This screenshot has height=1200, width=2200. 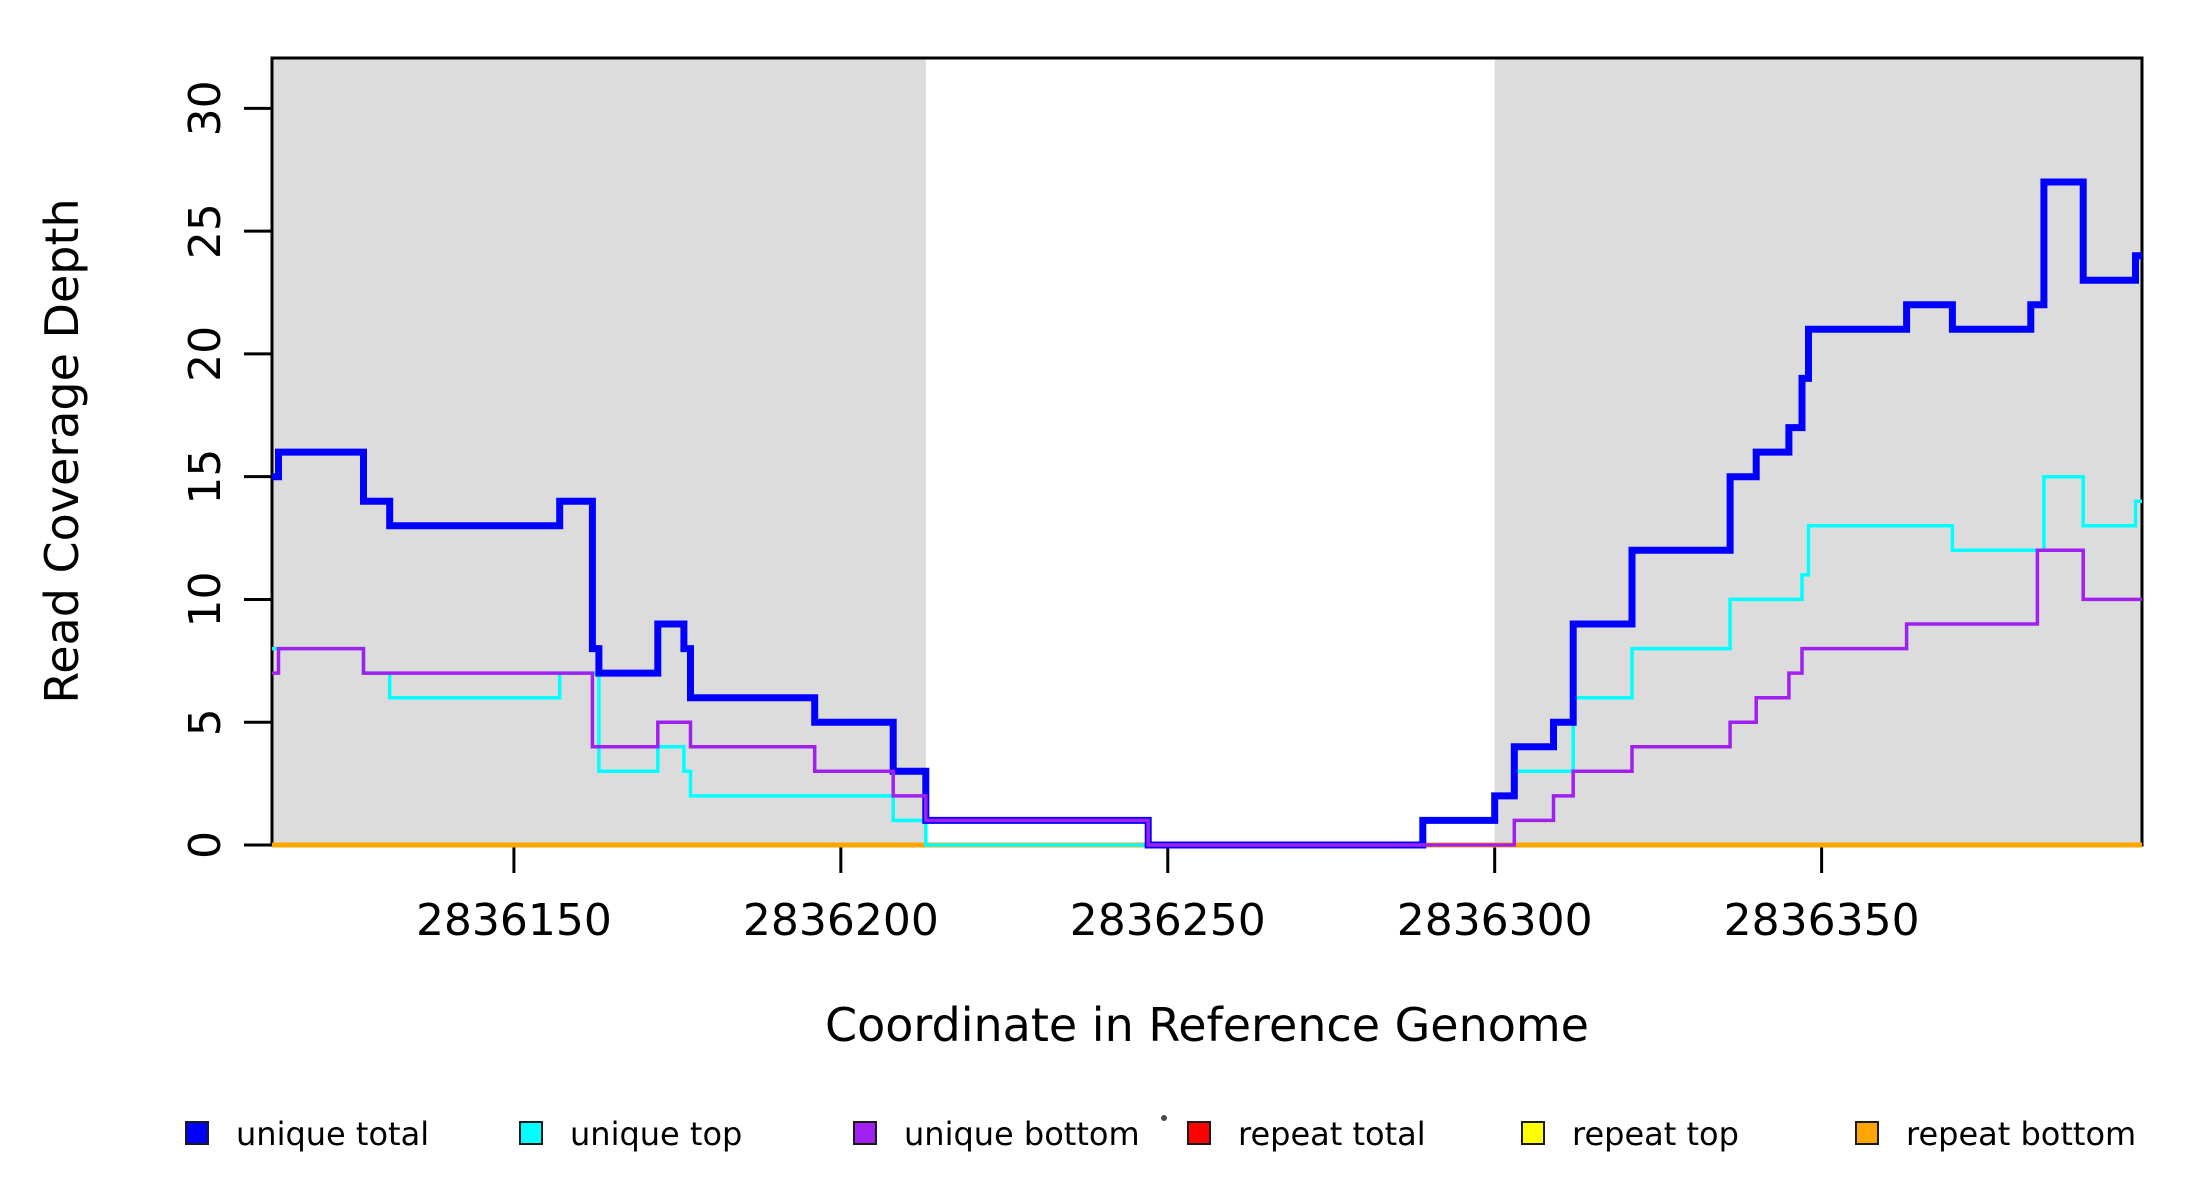 I want to click on y-tick-label: 30, so click(x=205, y=108).